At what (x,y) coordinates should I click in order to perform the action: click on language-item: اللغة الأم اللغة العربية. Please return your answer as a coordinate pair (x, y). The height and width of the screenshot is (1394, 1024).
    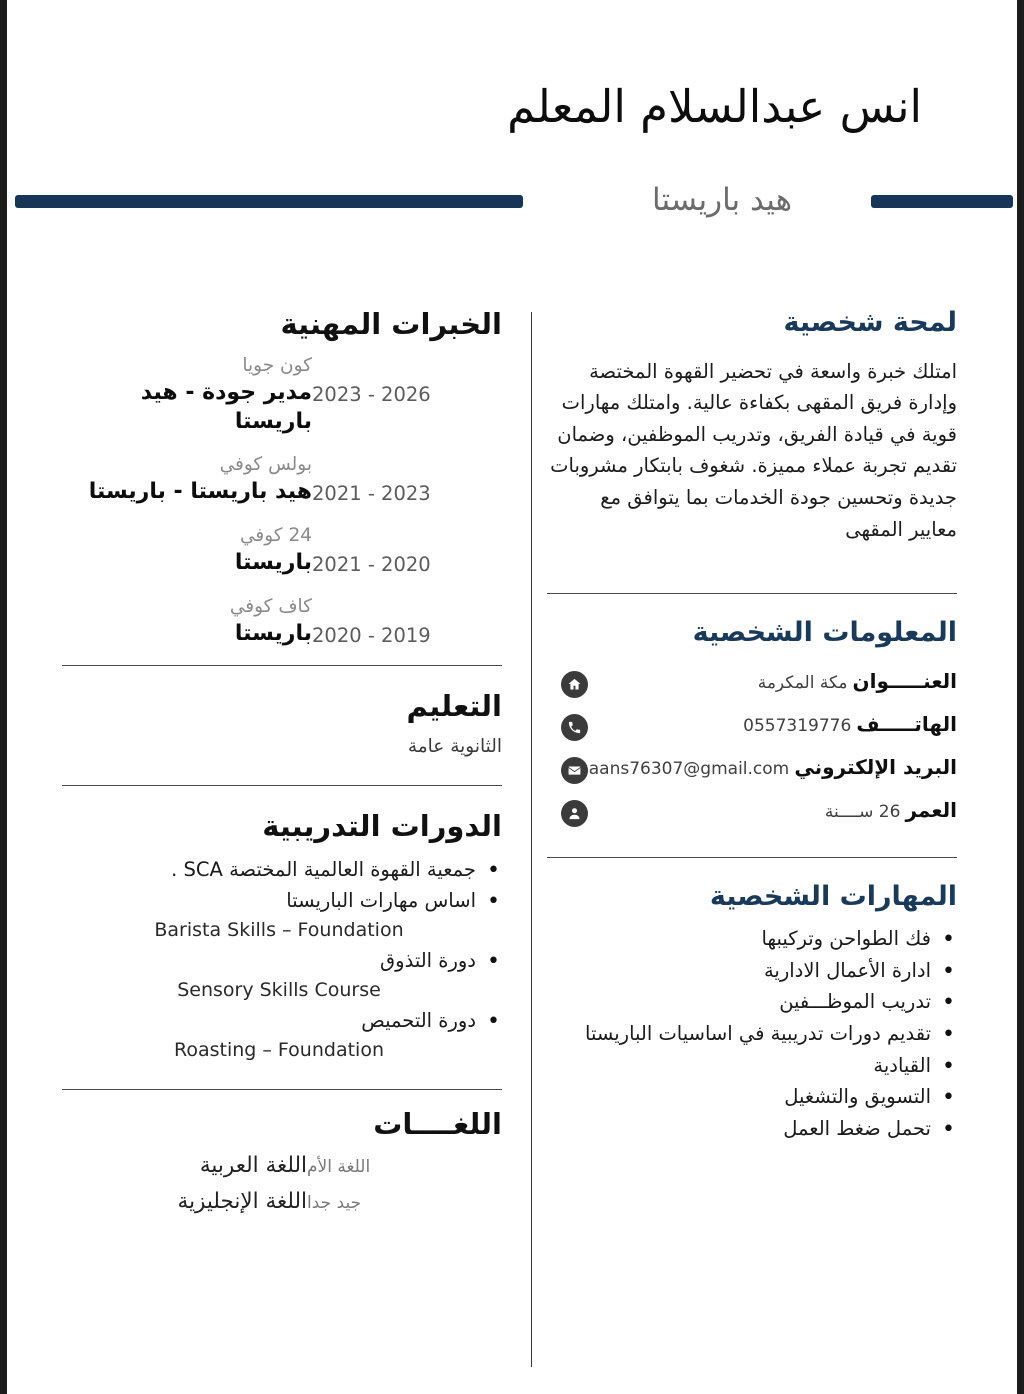
    Looking at the image, I should click on (282, 1165).